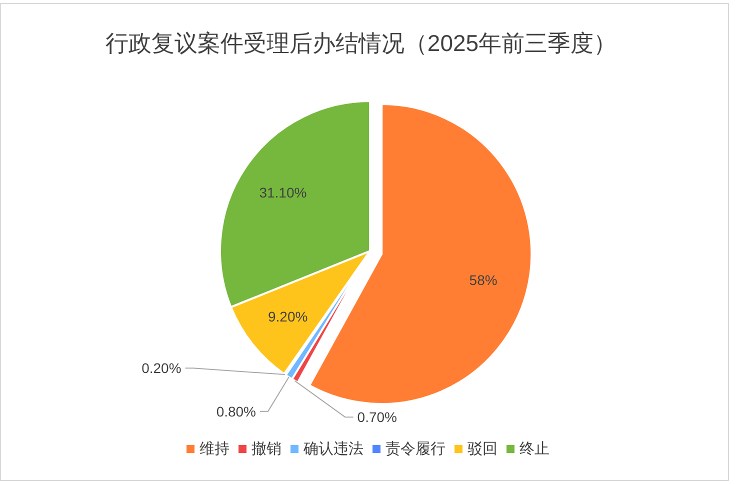 The height and width of the screenshot is (484, 736). Describe the element at coordinates (535, 449) in the screenshot. I see `legend-label: 终止` at that location.